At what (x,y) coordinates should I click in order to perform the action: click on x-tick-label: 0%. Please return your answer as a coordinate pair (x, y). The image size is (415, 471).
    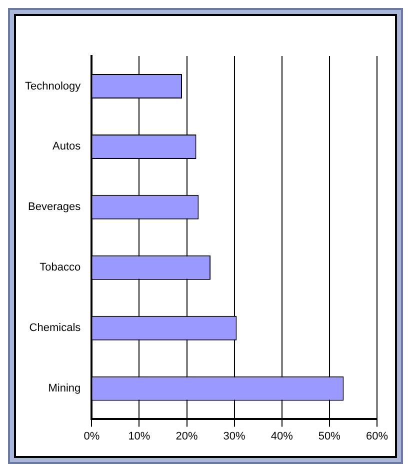
    Looking at the image, I should click on (92, 436).